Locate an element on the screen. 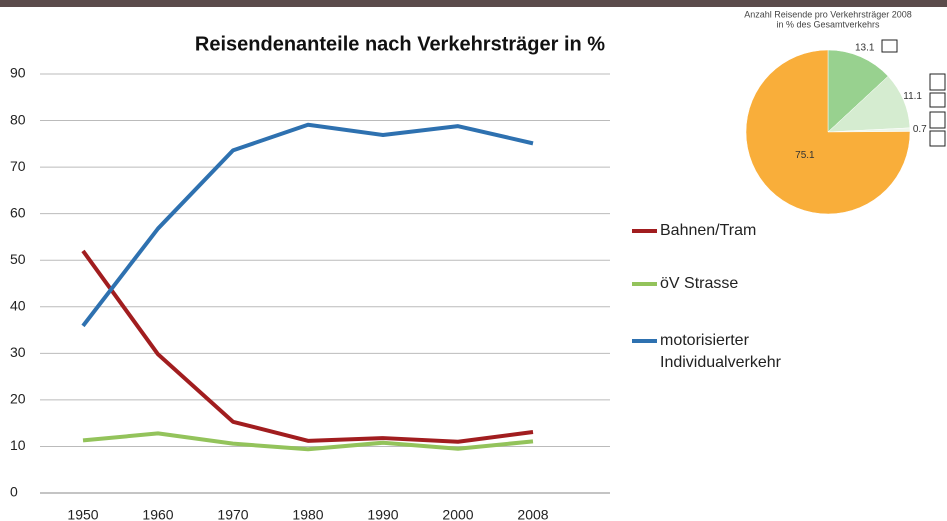 The width and height of the screenshot is (947, 521). x-tick-label: 1980 is located at coordinates (307, 514).